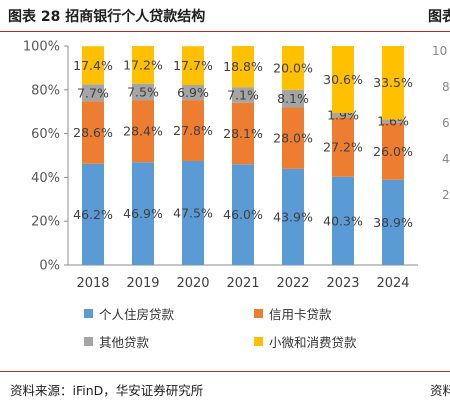 This screenshot has height=402, width=450. What do you see at coordinates (45, 178) in the screenshot?
I see `y-tick-label: 40%` at bounding box center [45, 178].